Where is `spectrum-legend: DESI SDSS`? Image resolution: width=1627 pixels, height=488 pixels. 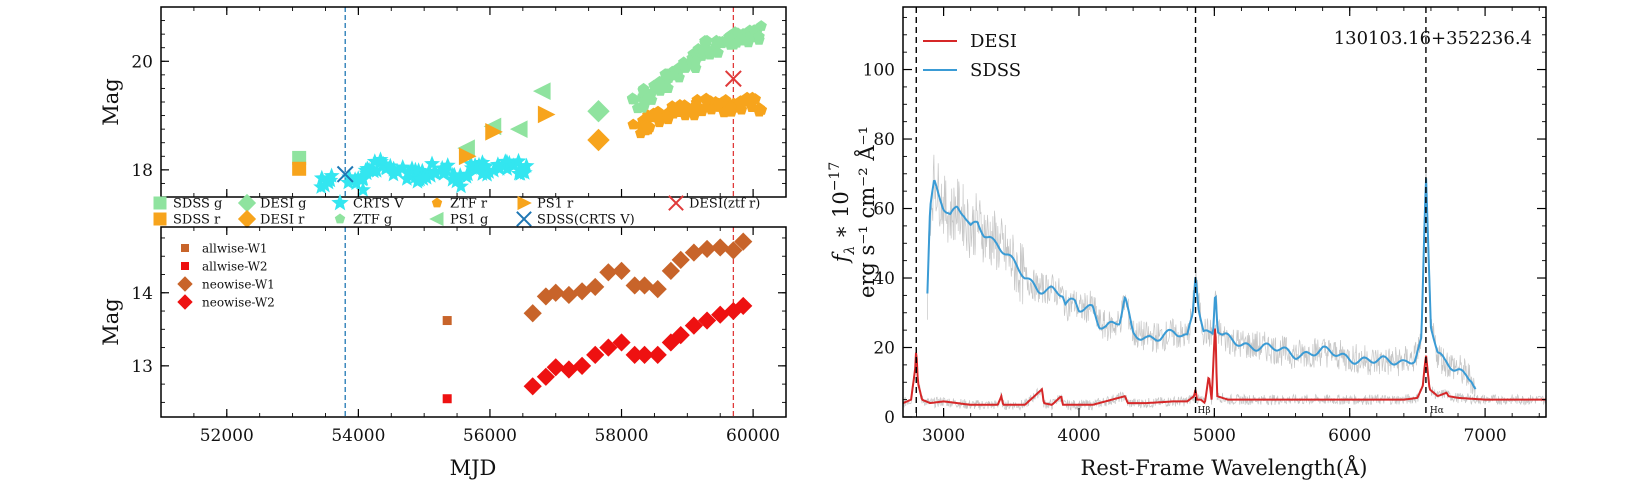
spectrum-legend: DESI SDSS is located at coordinates (972, 56).